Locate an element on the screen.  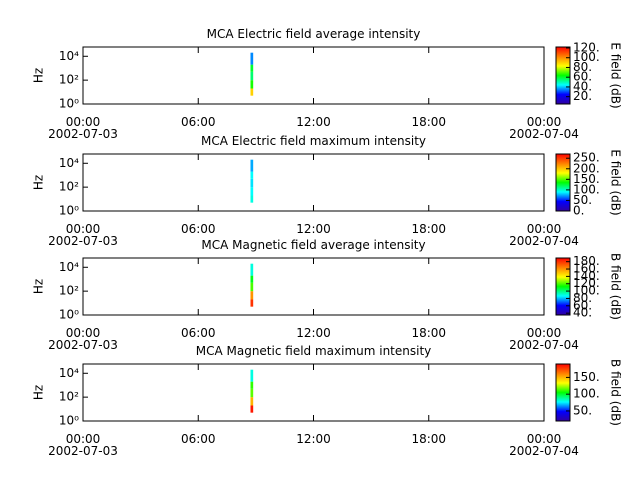
panel-title: MCA Electric field average intensity is located at coordinates (314, 34).